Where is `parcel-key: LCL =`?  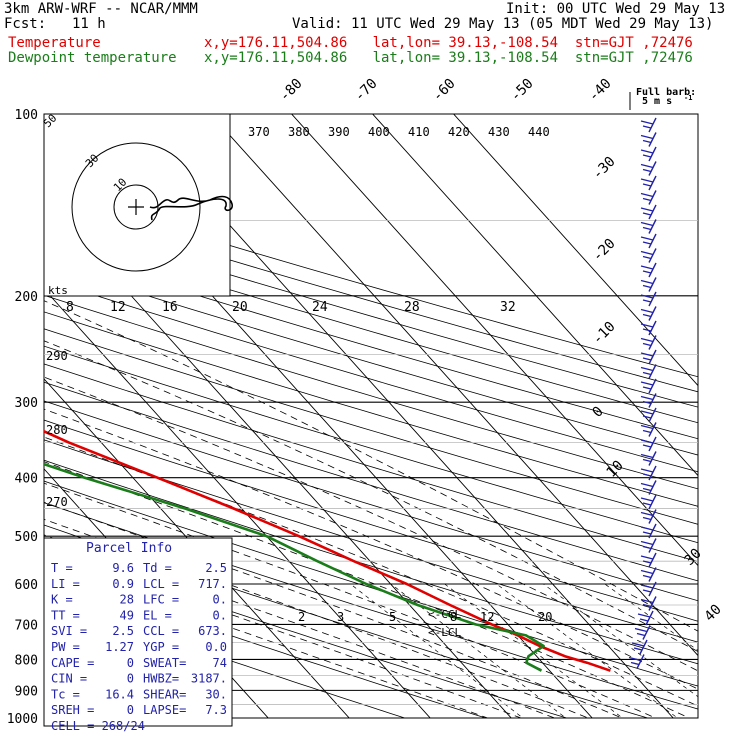 parcel-key: LCL = is located at coordinates (161, 584).